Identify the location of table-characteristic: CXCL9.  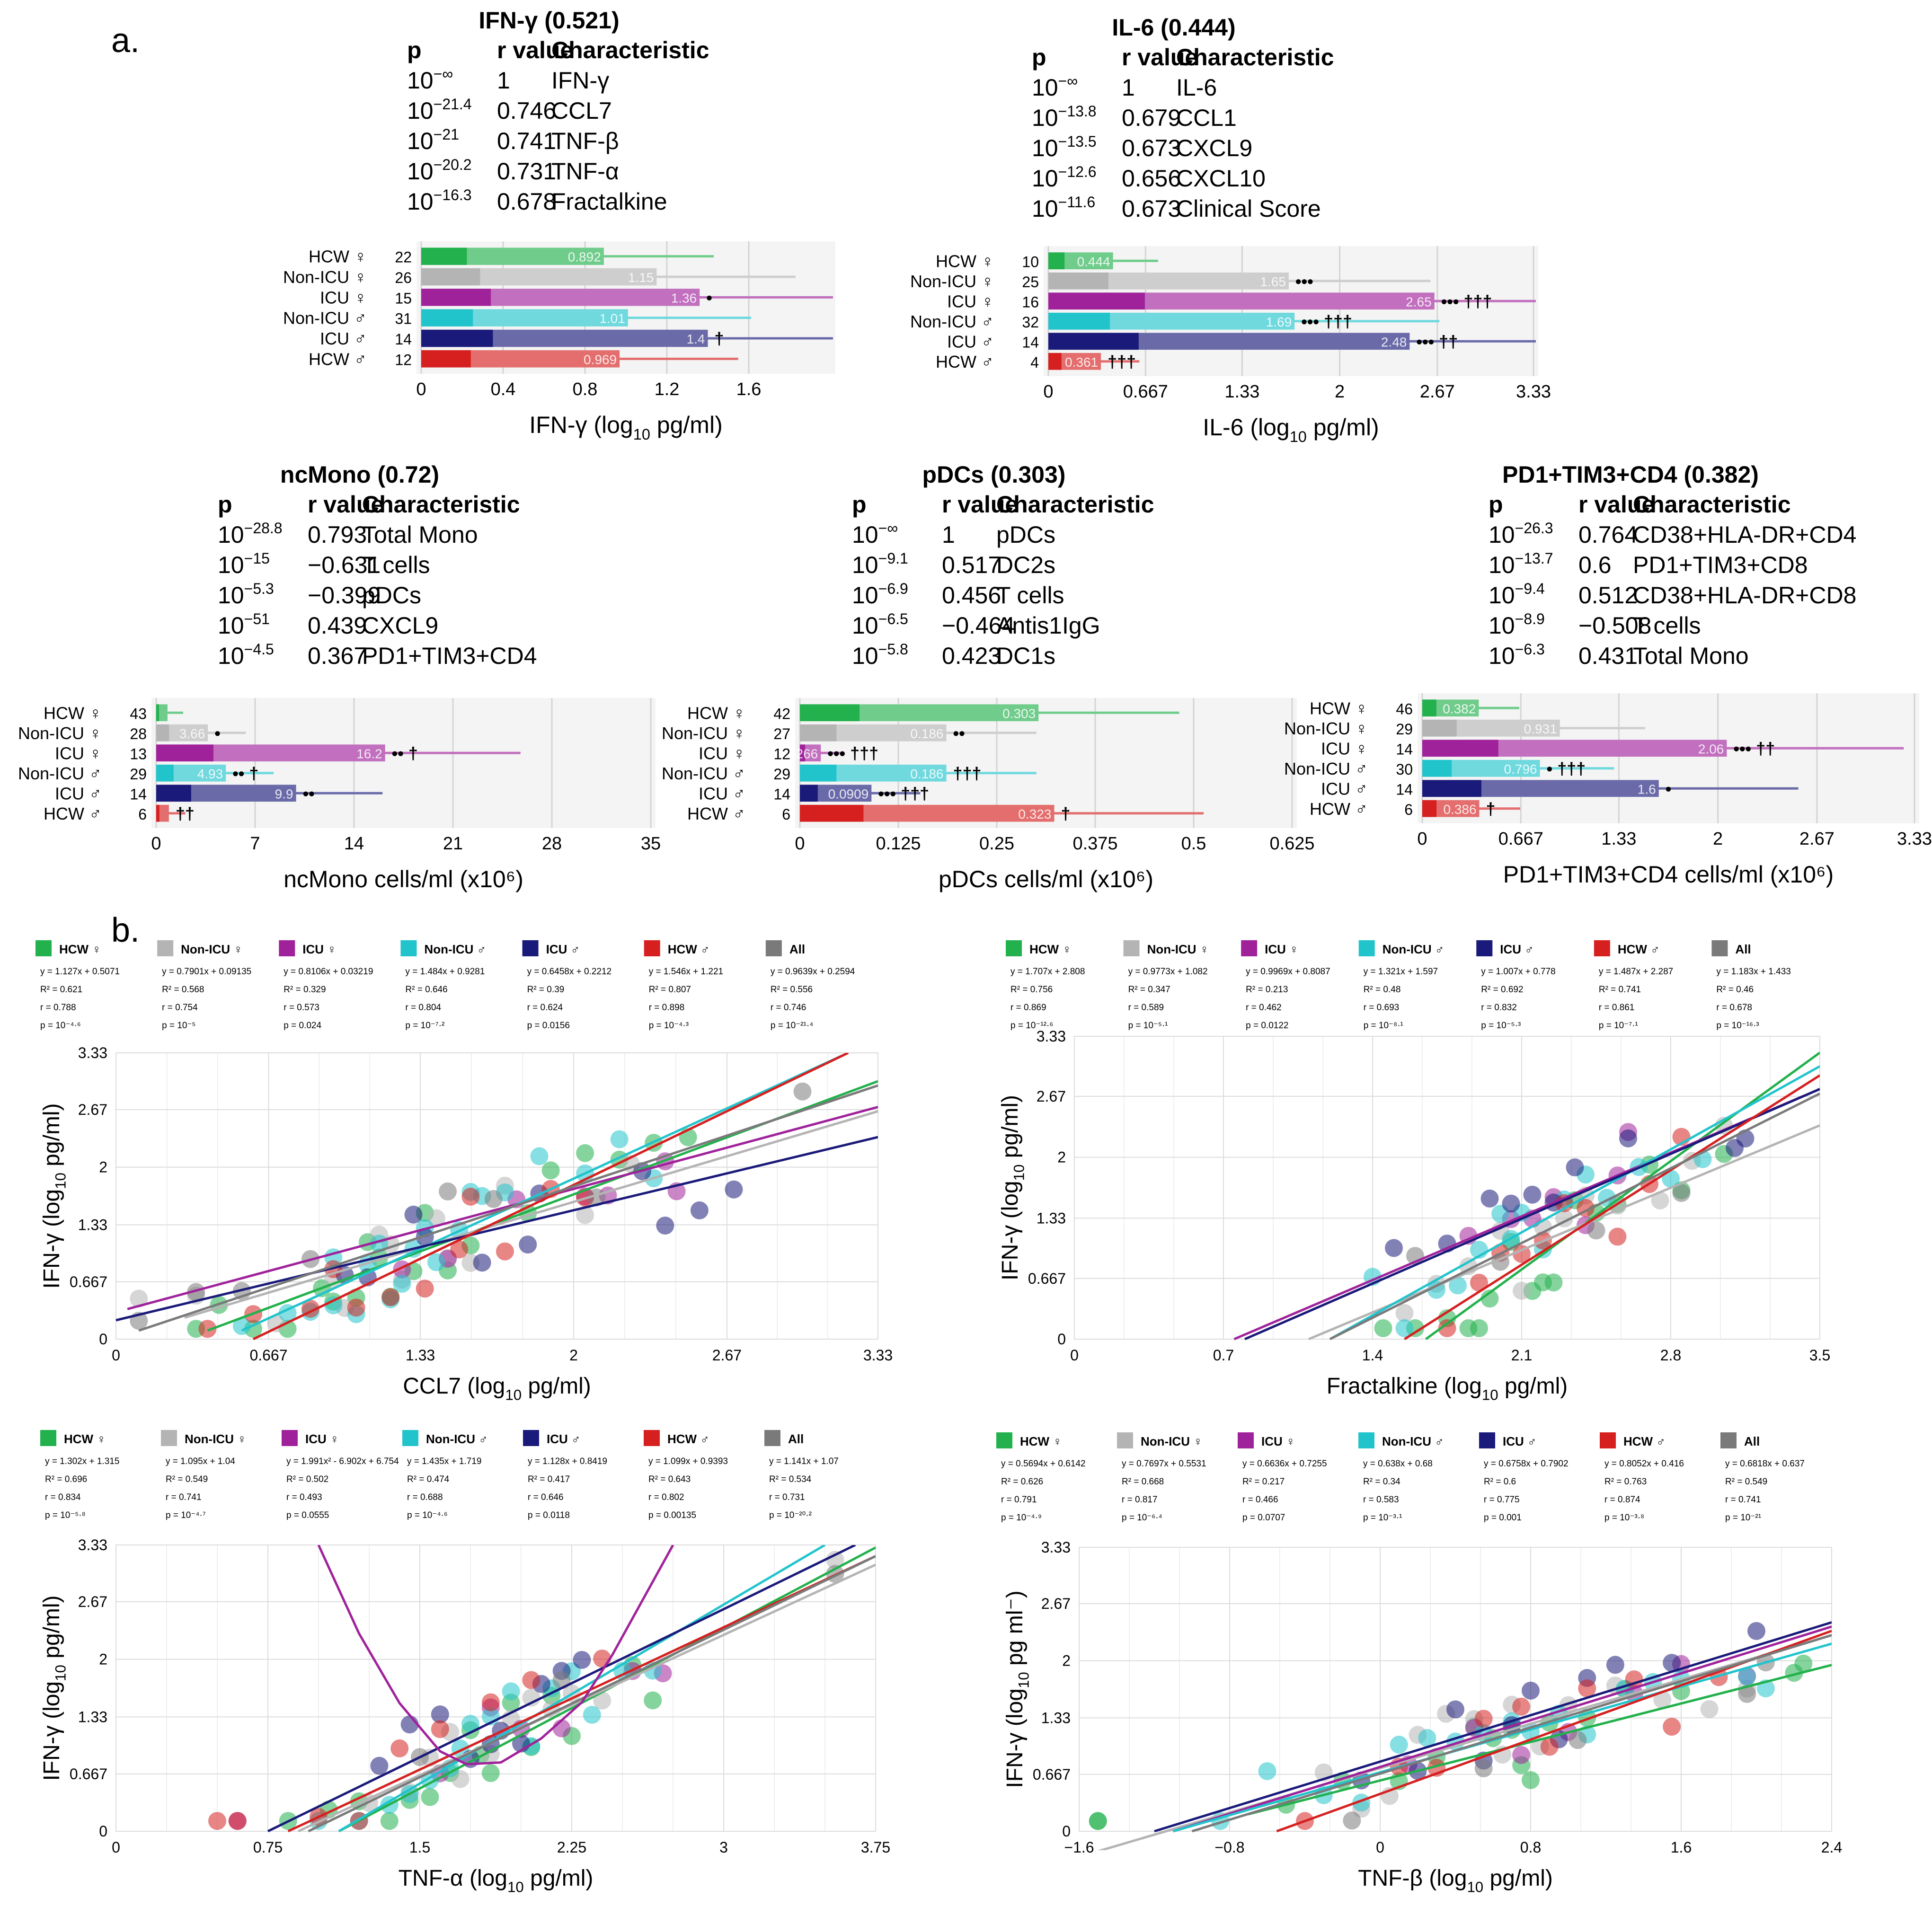
(400, 625).